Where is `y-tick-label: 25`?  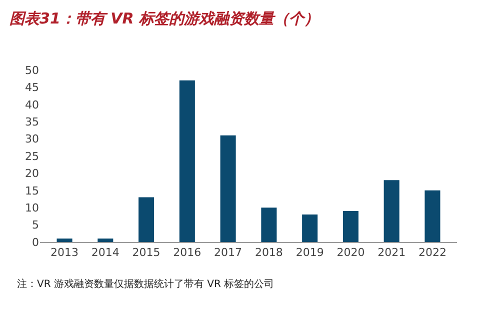 y-tick-label: 25 is located at coordinates (32, 156).